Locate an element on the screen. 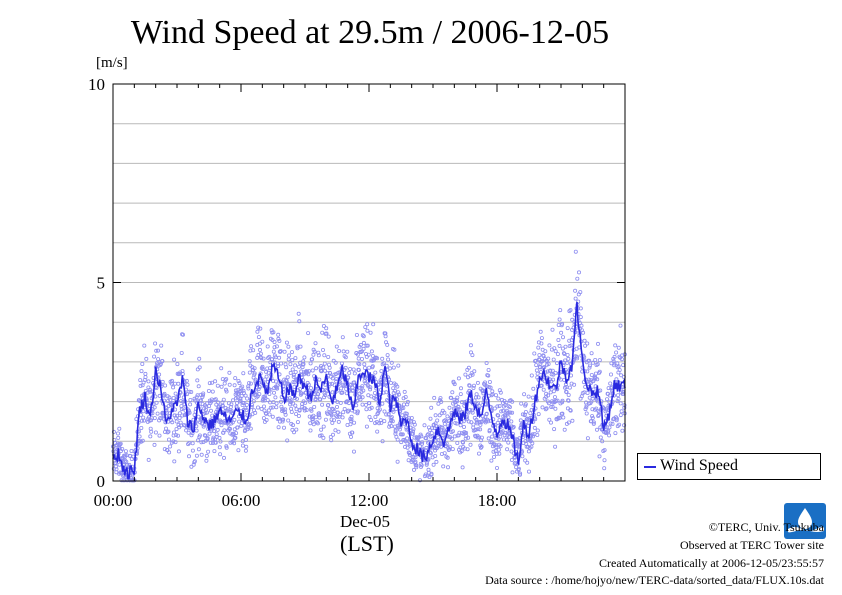 The height and width of the screenshot is (595, 842). legend: Wind Speed is located at coordinates (729, 466).